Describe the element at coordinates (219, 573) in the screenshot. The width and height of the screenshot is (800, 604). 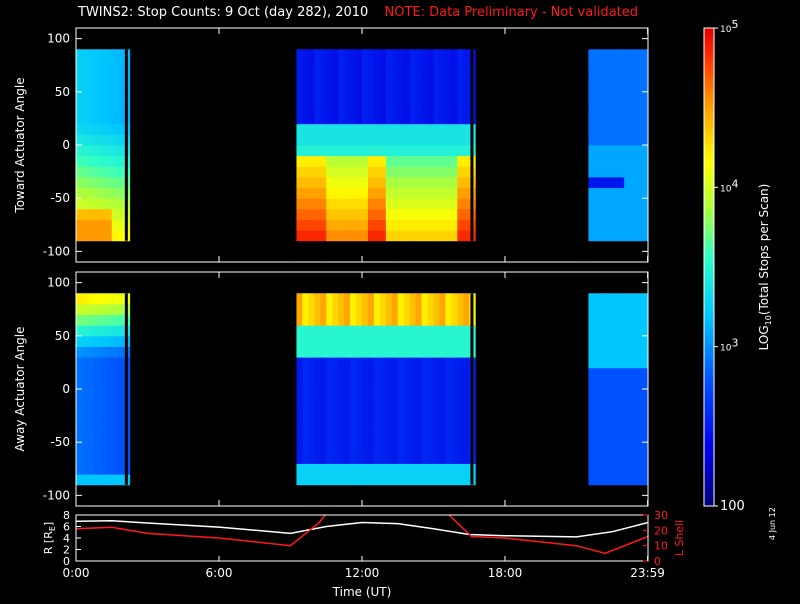
I see `time-x-tick-label: 6:00` at that location.